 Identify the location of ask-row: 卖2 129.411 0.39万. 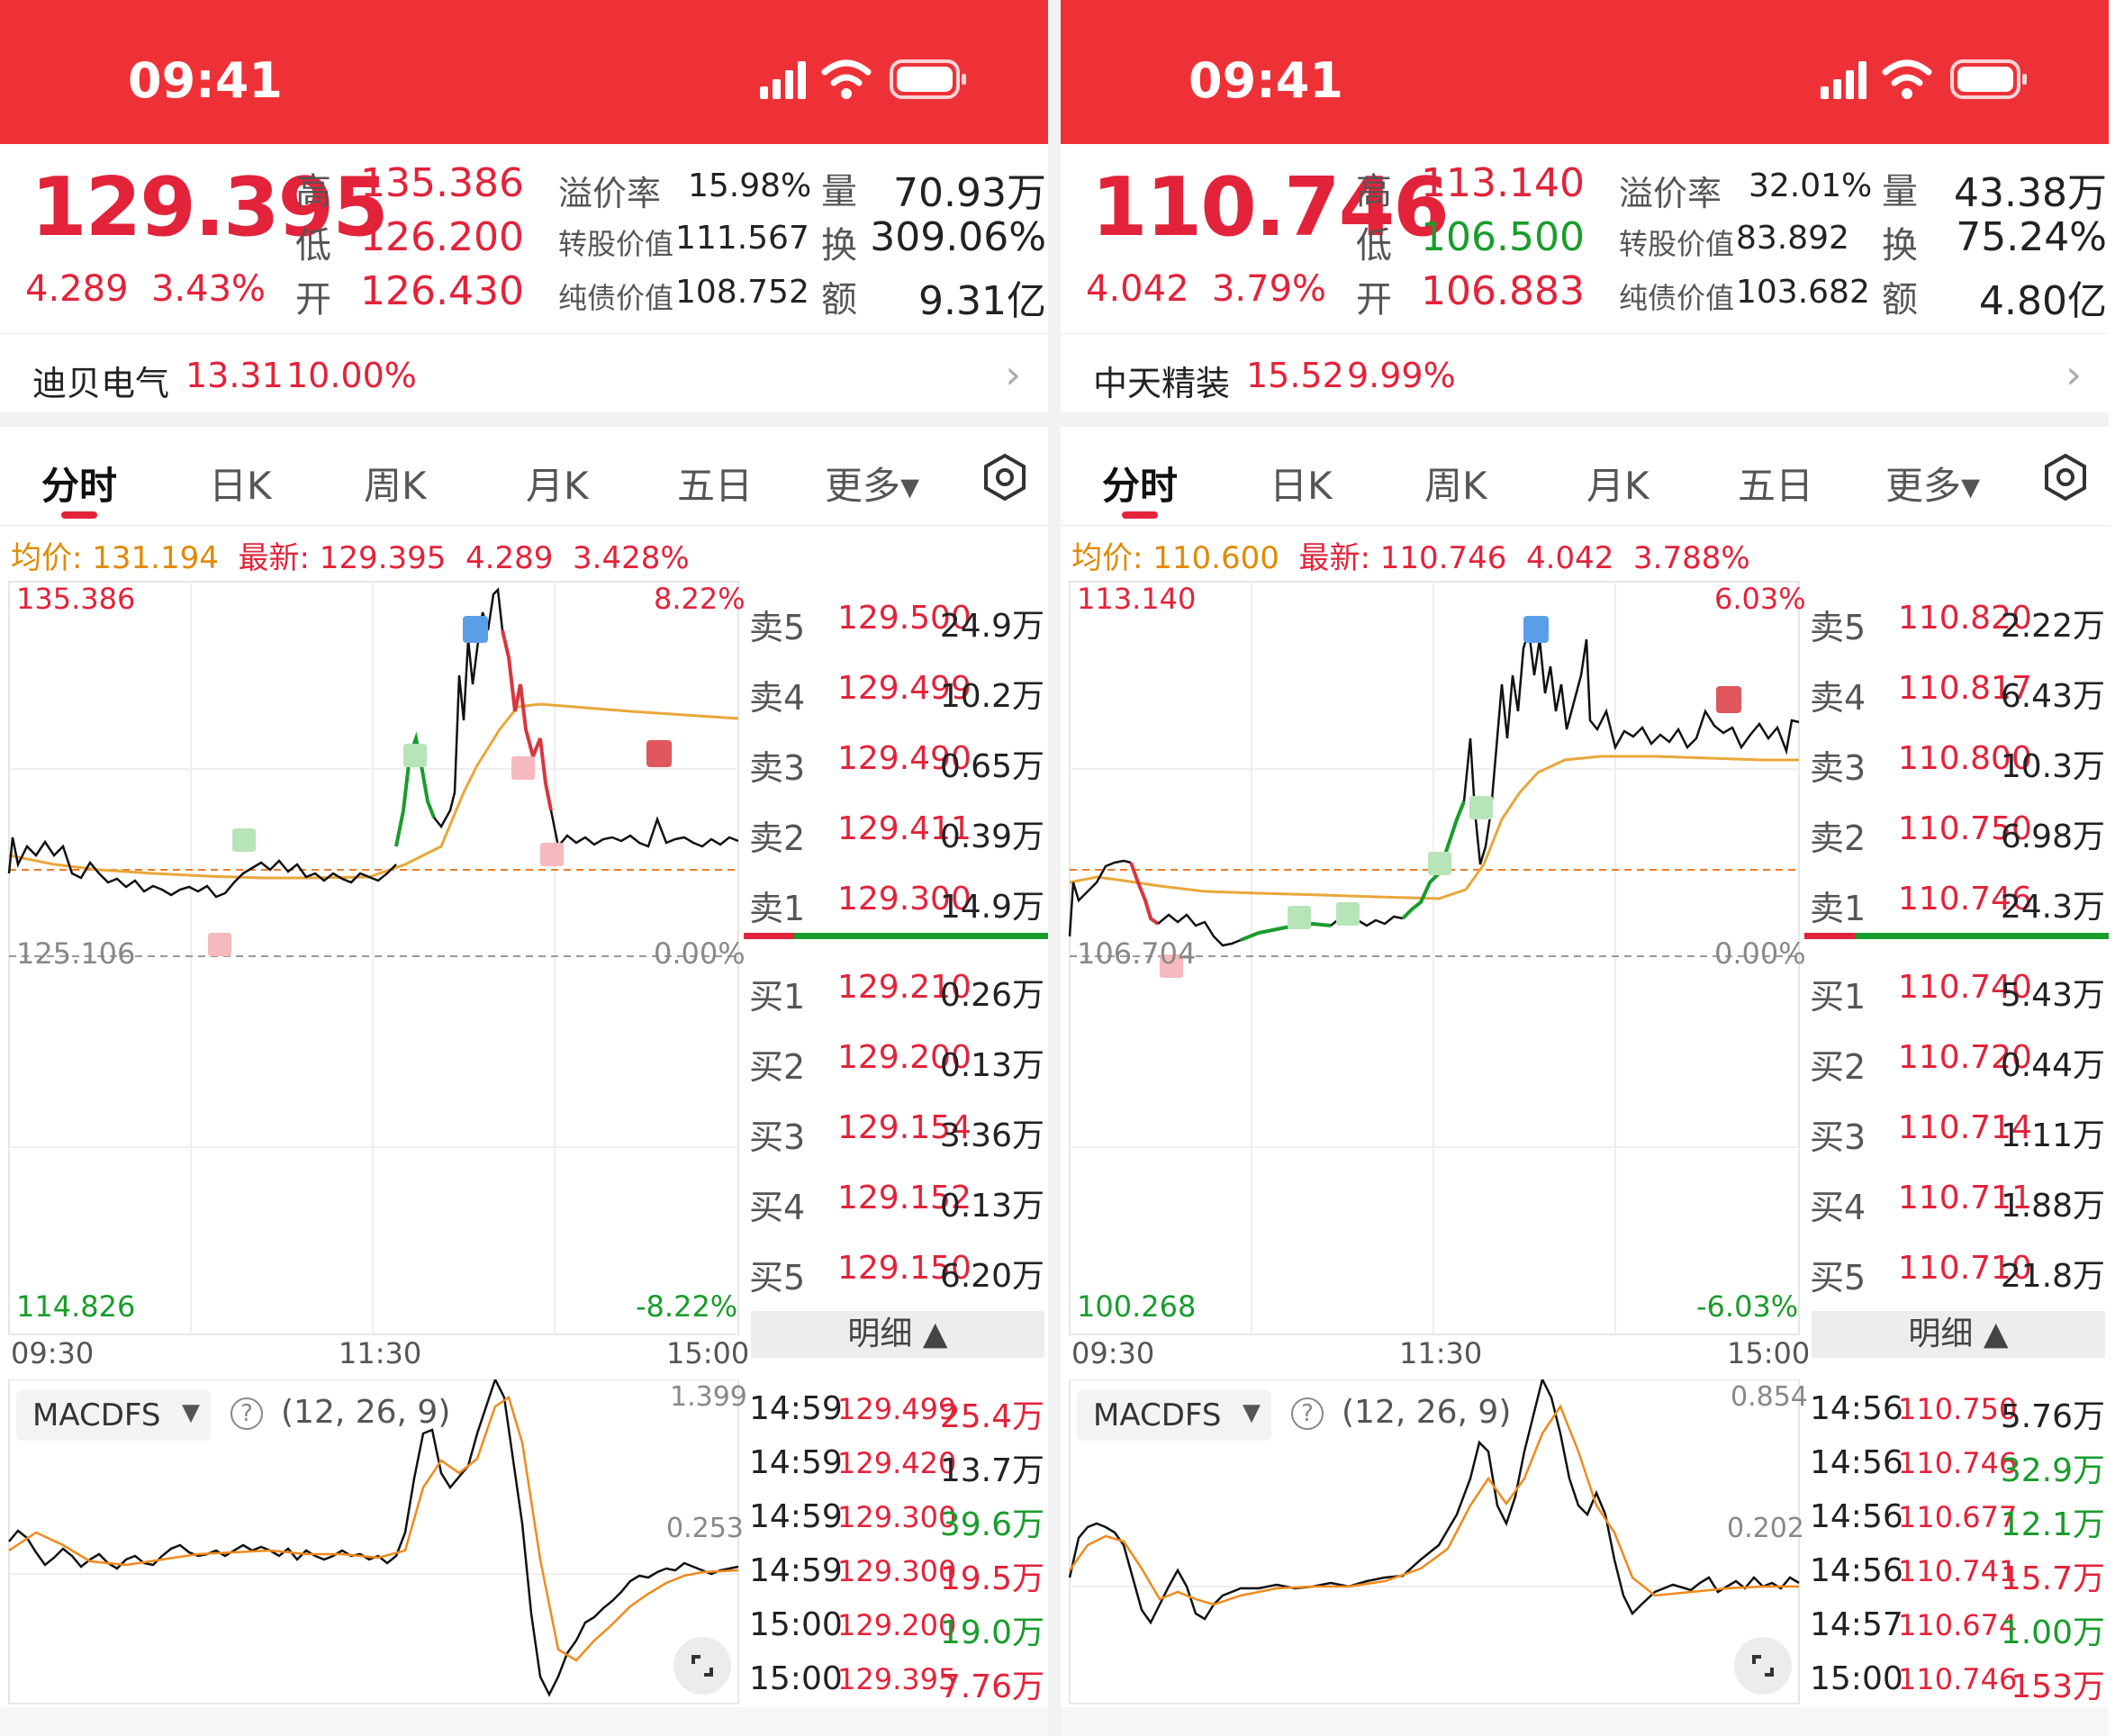
(898, 828).